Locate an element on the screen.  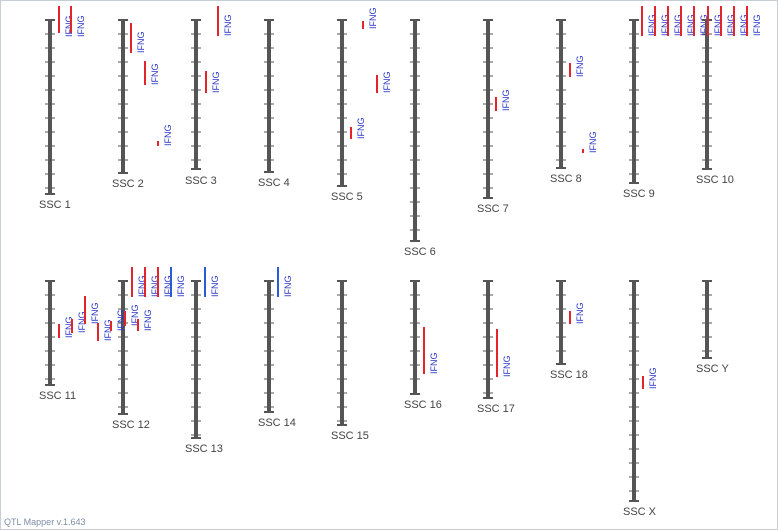
chromosome-ssc-x: SSC X IFNG is located at coordinates (640, 399).